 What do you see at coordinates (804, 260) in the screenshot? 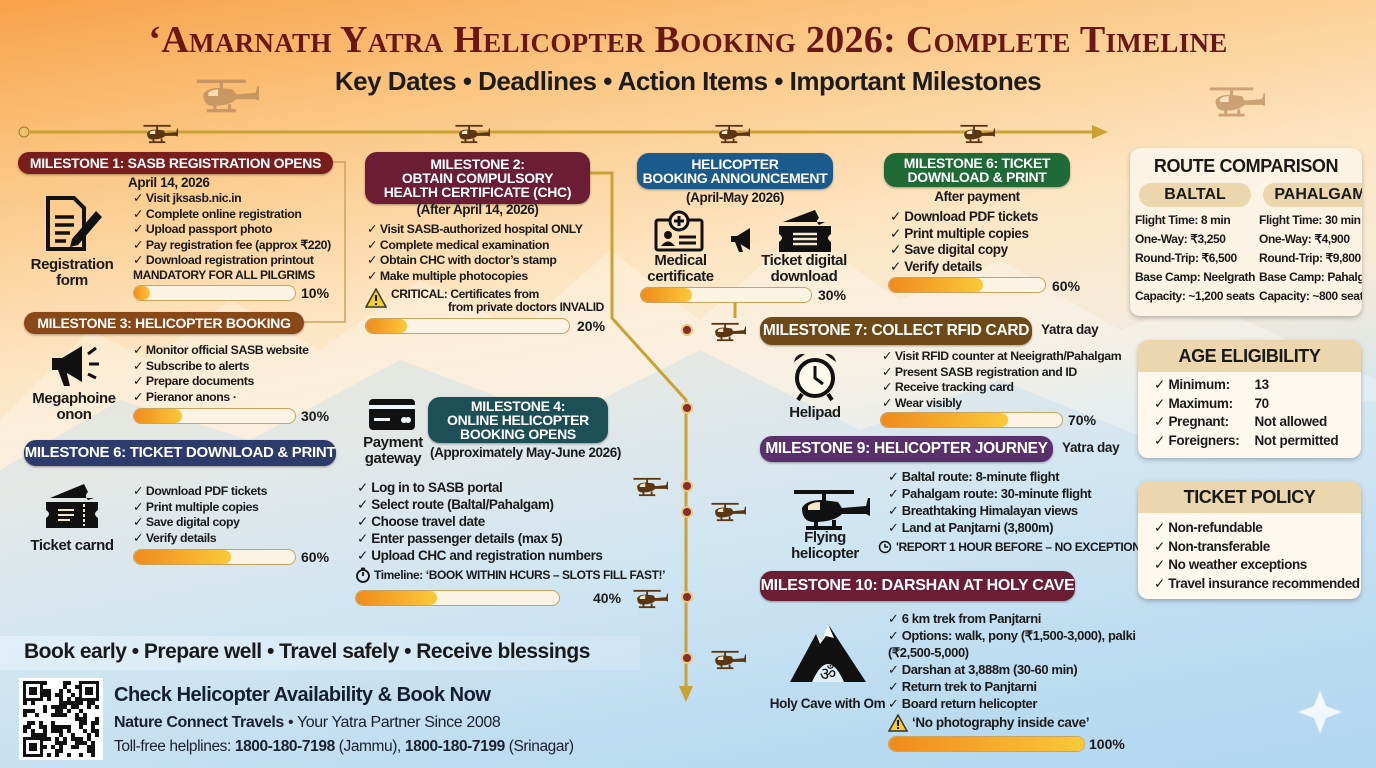
I see `label-line: Ticket digital` at bounding box center [804, 260].